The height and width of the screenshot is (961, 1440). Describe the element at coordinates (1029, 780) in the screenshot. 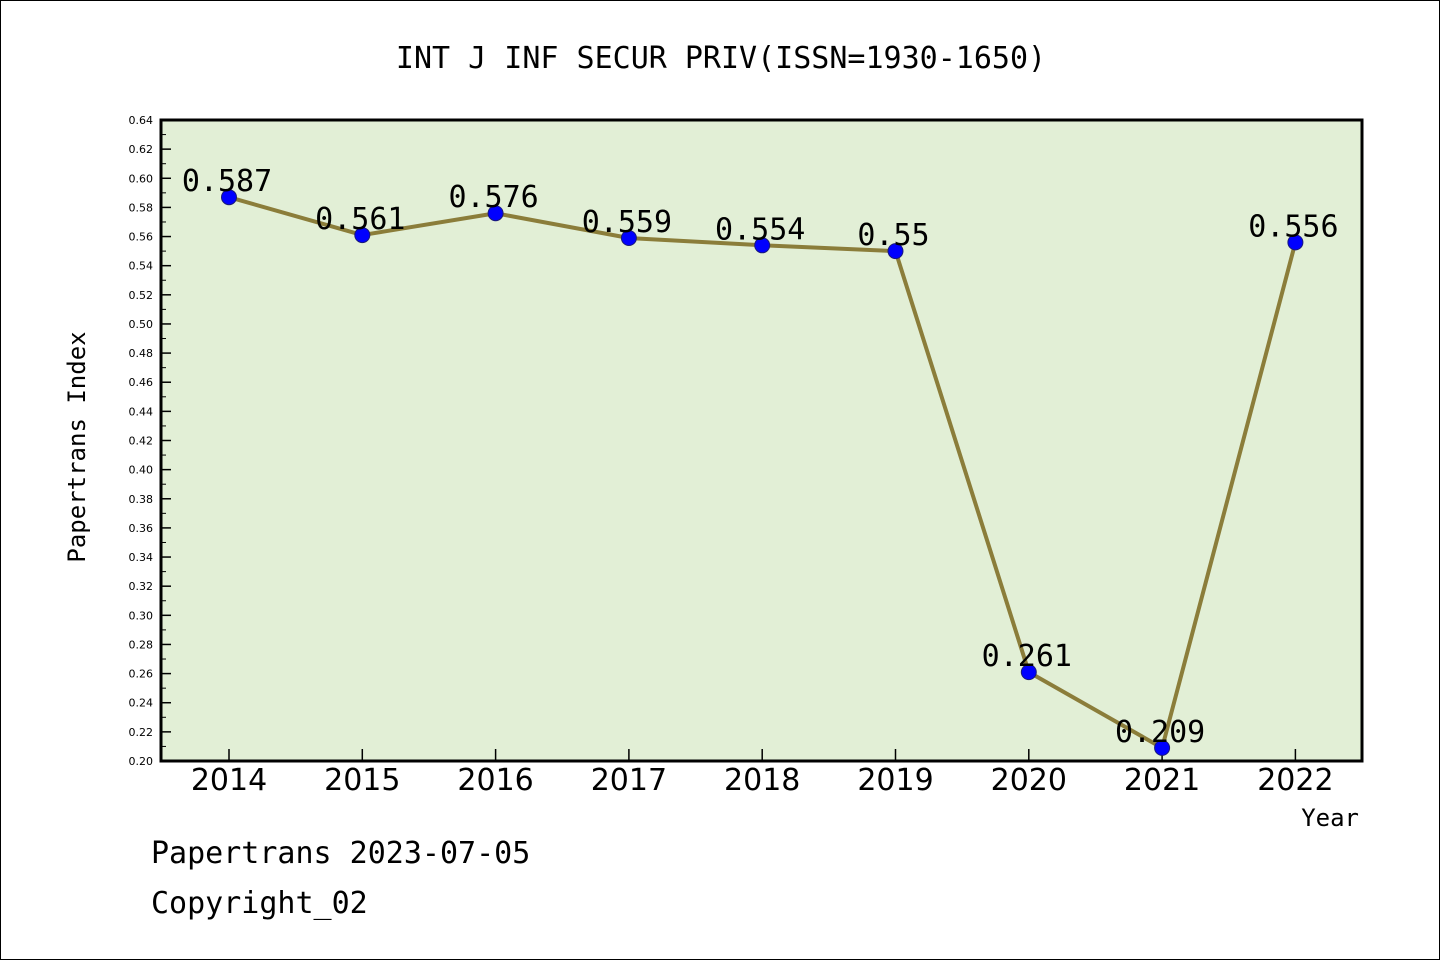

I see `x-tick-label: 2020` at that location.